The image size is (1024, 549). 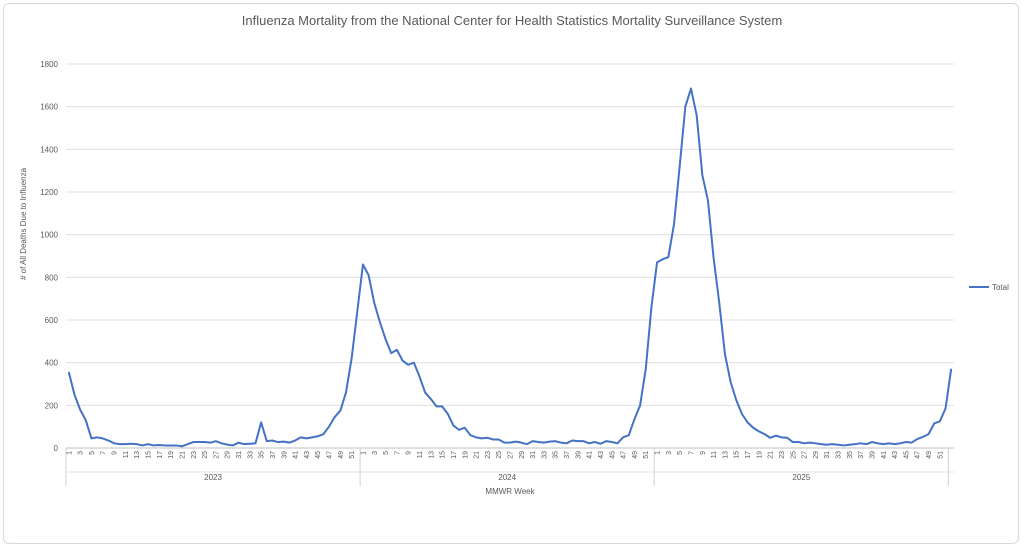 I want to click on x-tick-label: 27, so click(x=511, y=455).